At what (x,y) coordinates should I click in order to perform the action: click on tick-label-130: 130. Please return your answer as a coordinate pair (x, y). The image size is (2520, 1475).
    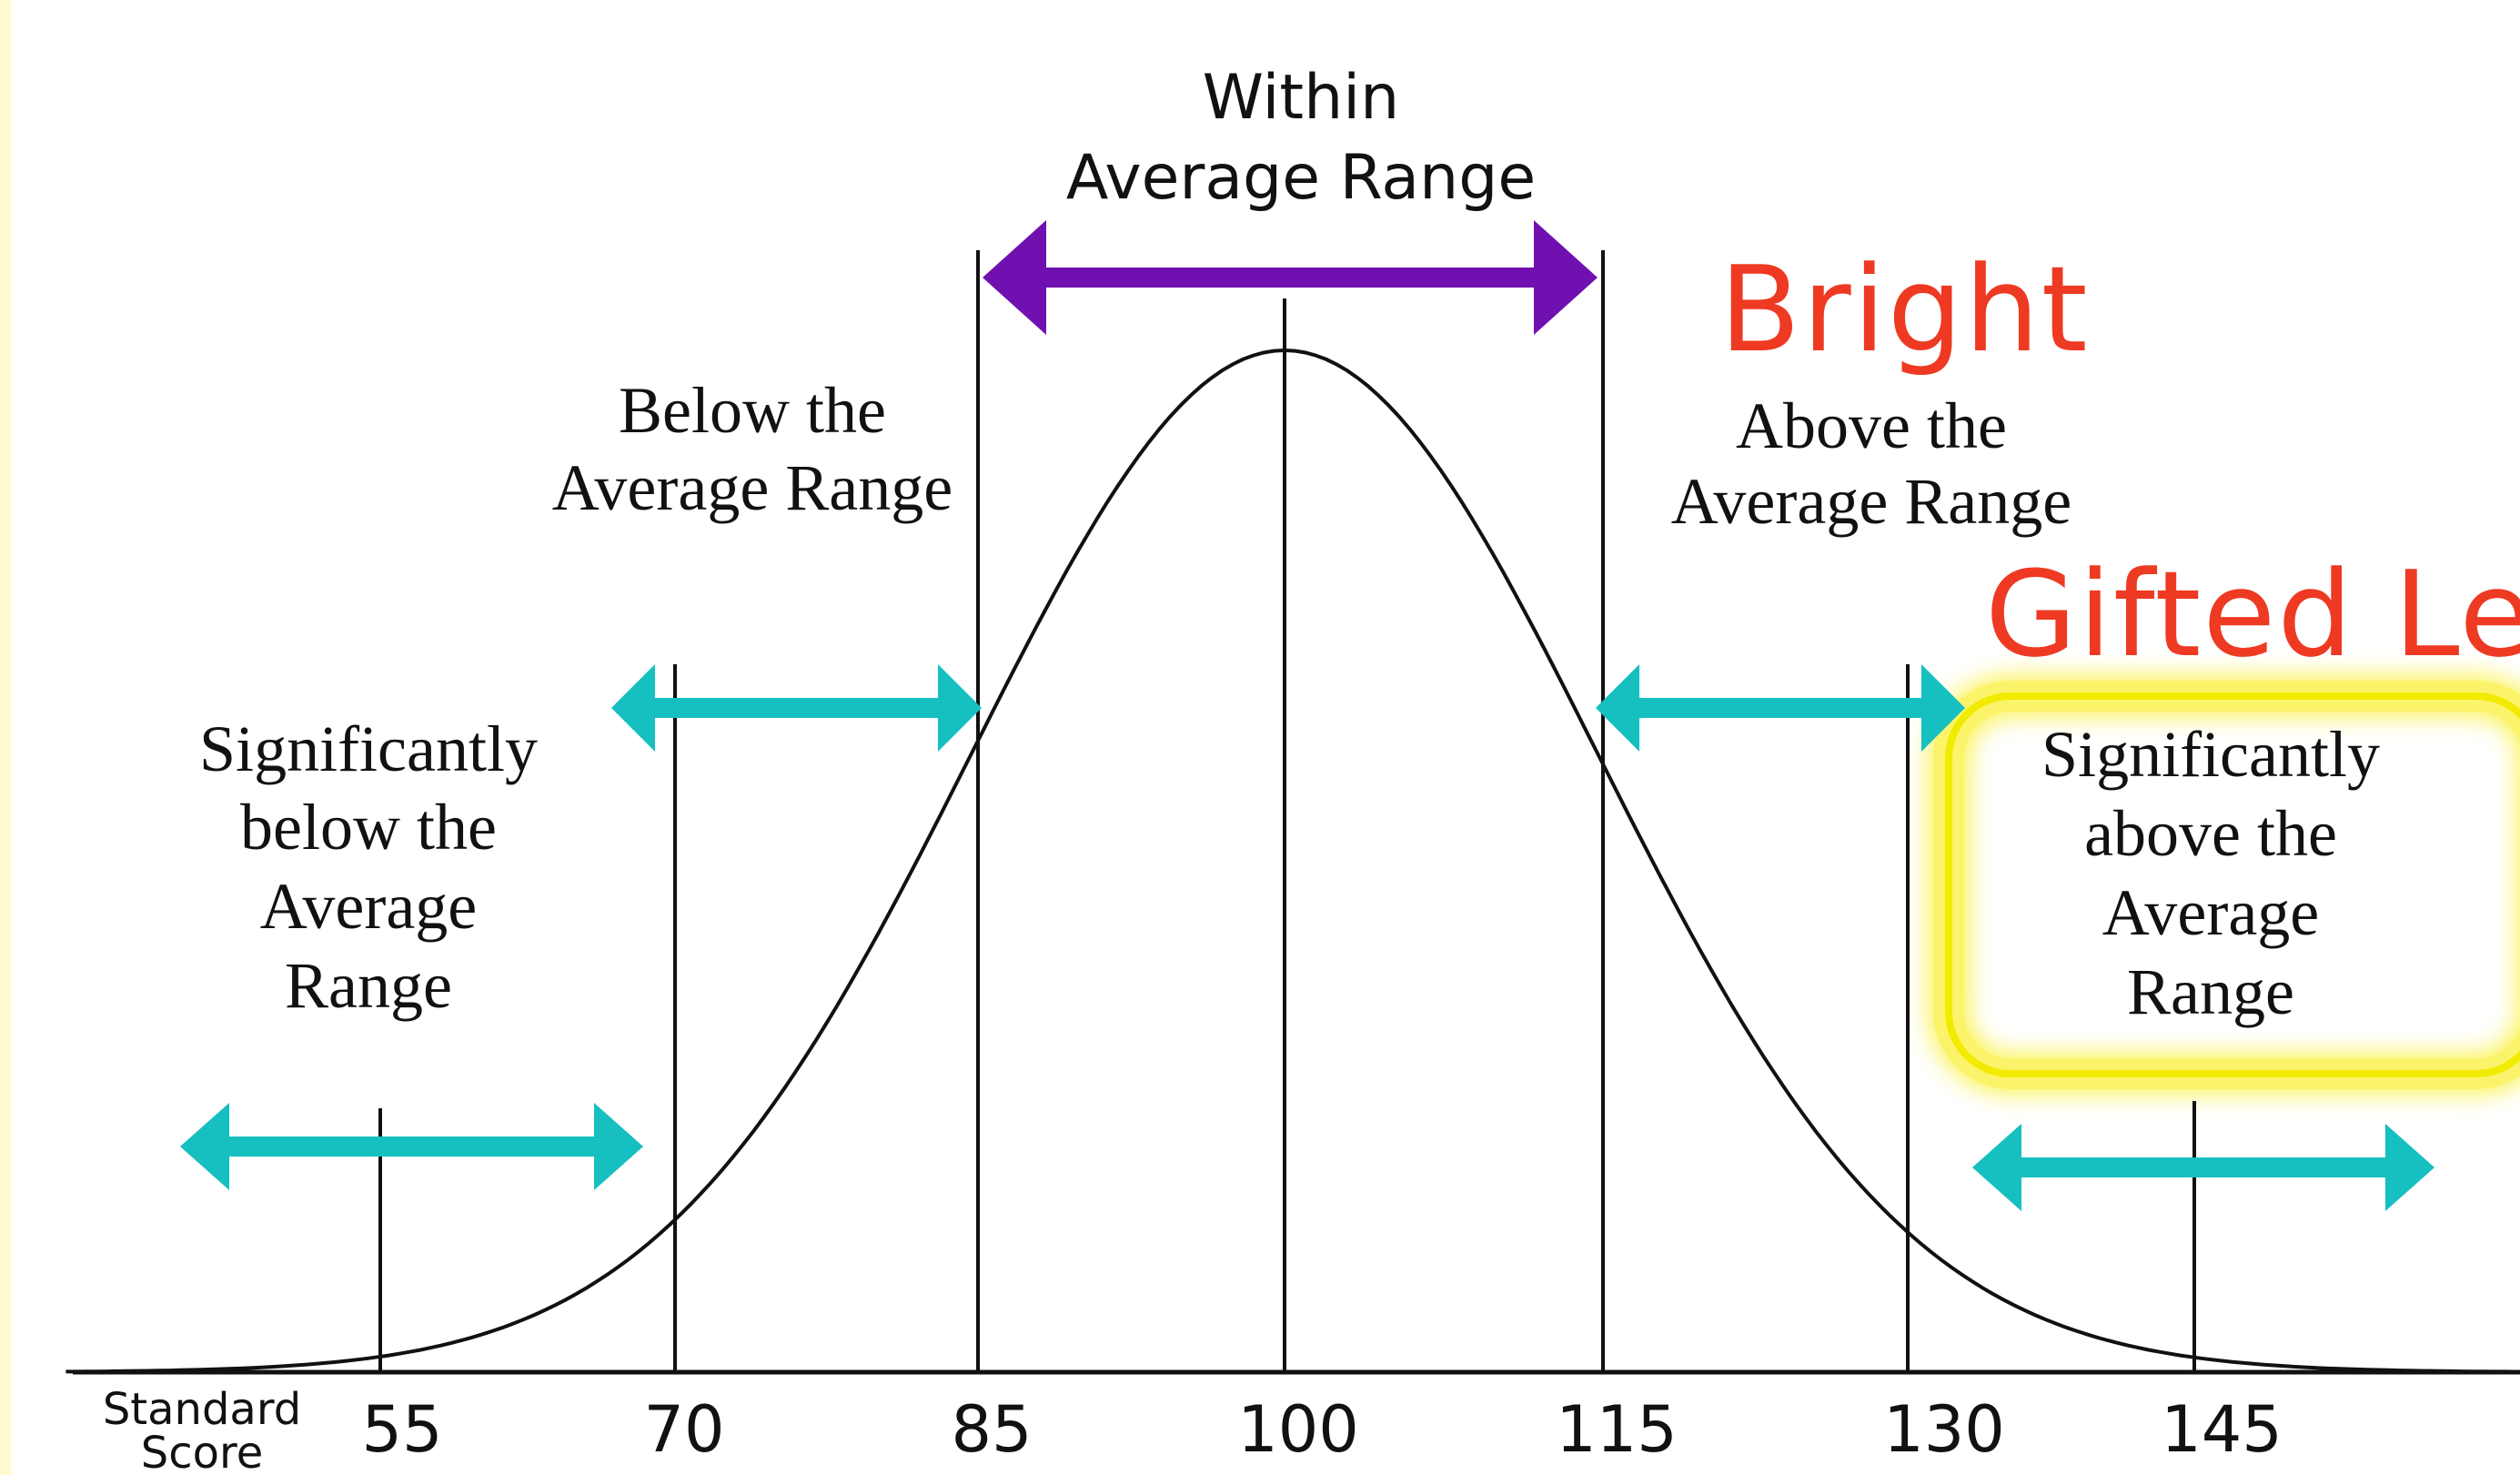
    Looking at the image, I should click on (1944, 1429).